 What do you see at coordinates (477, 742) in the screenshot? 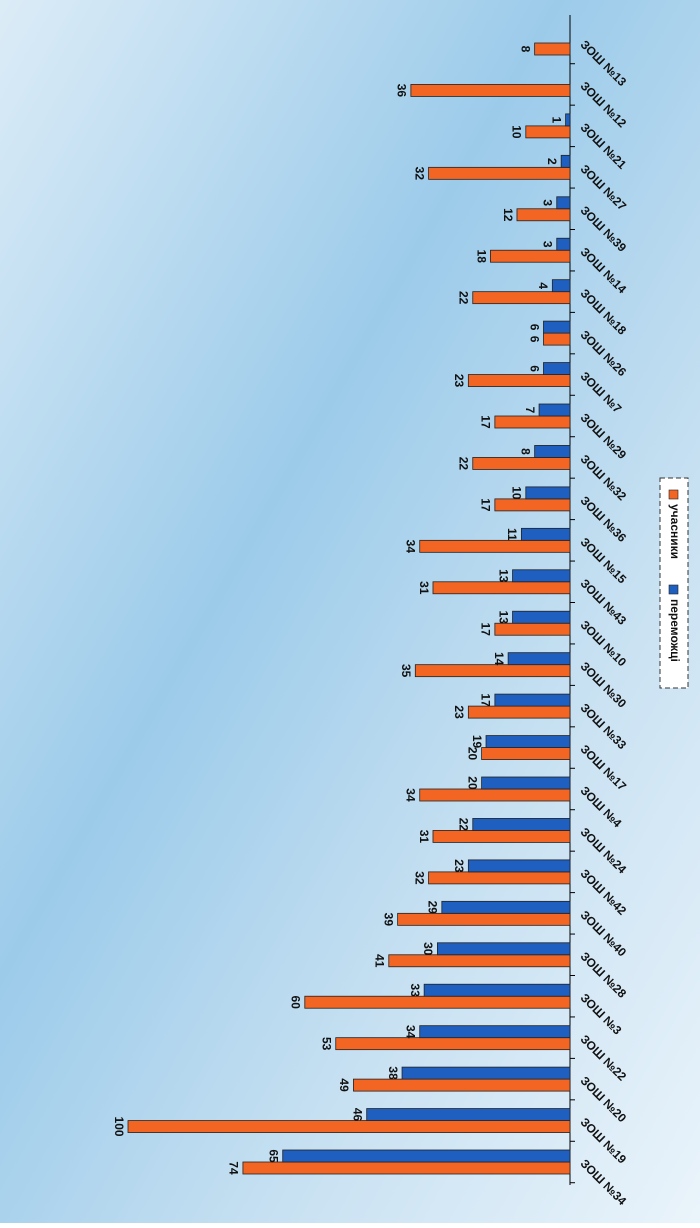
I see `value-label: 19` at bounding box center [477, 742].